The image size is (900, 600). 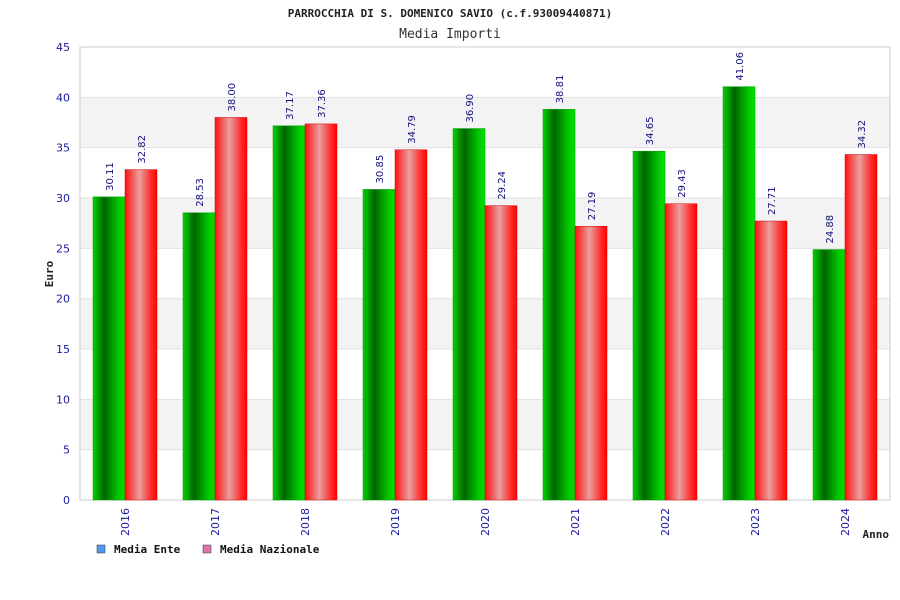 I want to click on value-label: 38.81, so click(x=560, y=89).